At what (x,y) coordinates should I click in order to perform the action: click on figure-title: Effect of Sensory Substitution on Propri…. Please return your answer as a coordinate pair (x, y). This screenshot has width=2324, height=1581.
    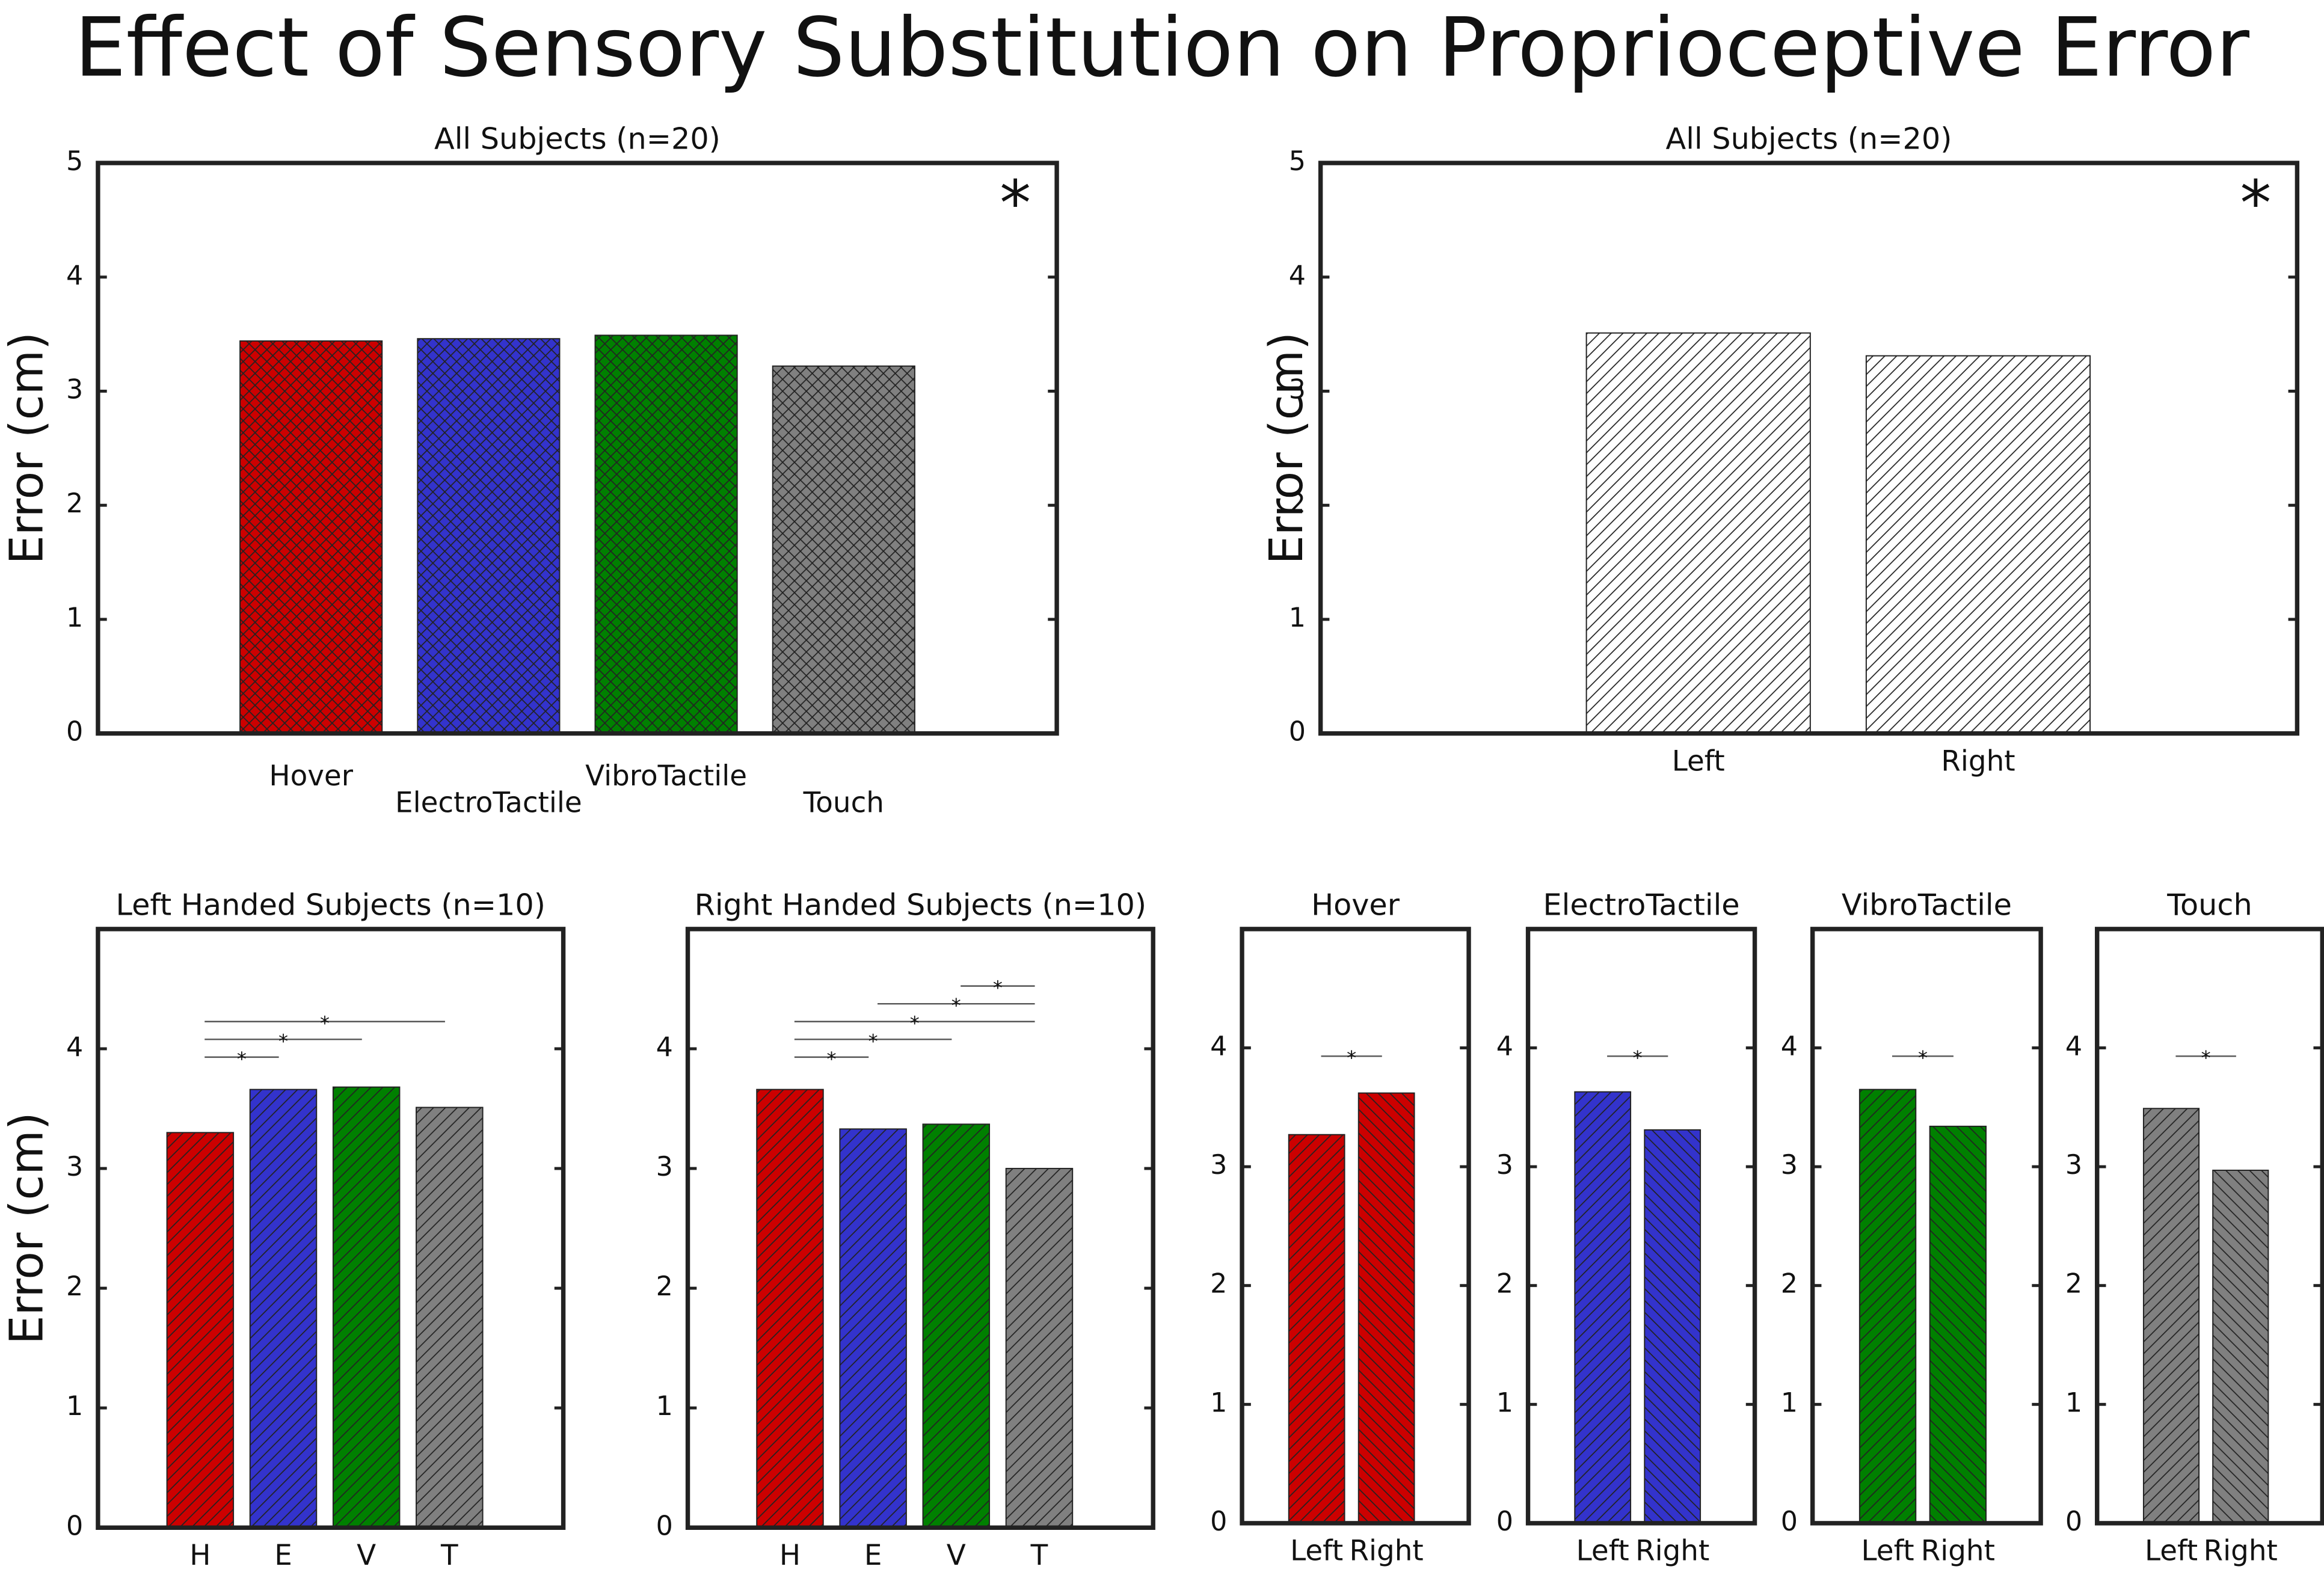
    Looking at the image, I should click on (1162, 47).